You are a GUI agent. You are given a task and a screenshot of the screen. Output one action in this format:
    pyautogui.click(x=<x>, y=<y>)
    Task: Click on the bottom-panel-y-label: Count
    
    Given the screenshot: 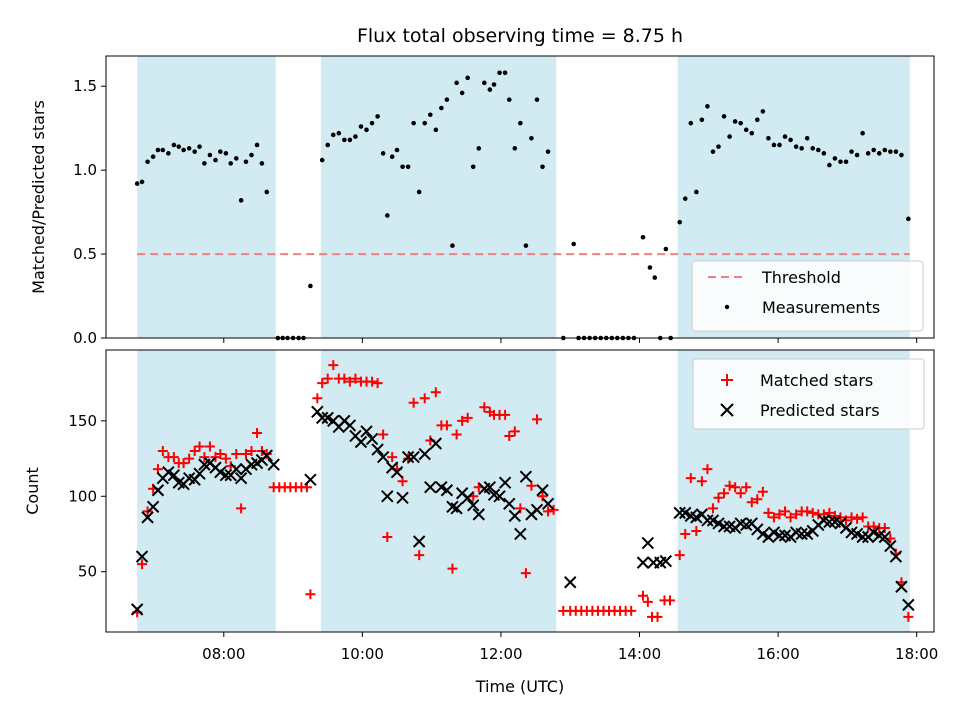 What is the action you would take?
    pyautogui.click(x=32, y=491)
    